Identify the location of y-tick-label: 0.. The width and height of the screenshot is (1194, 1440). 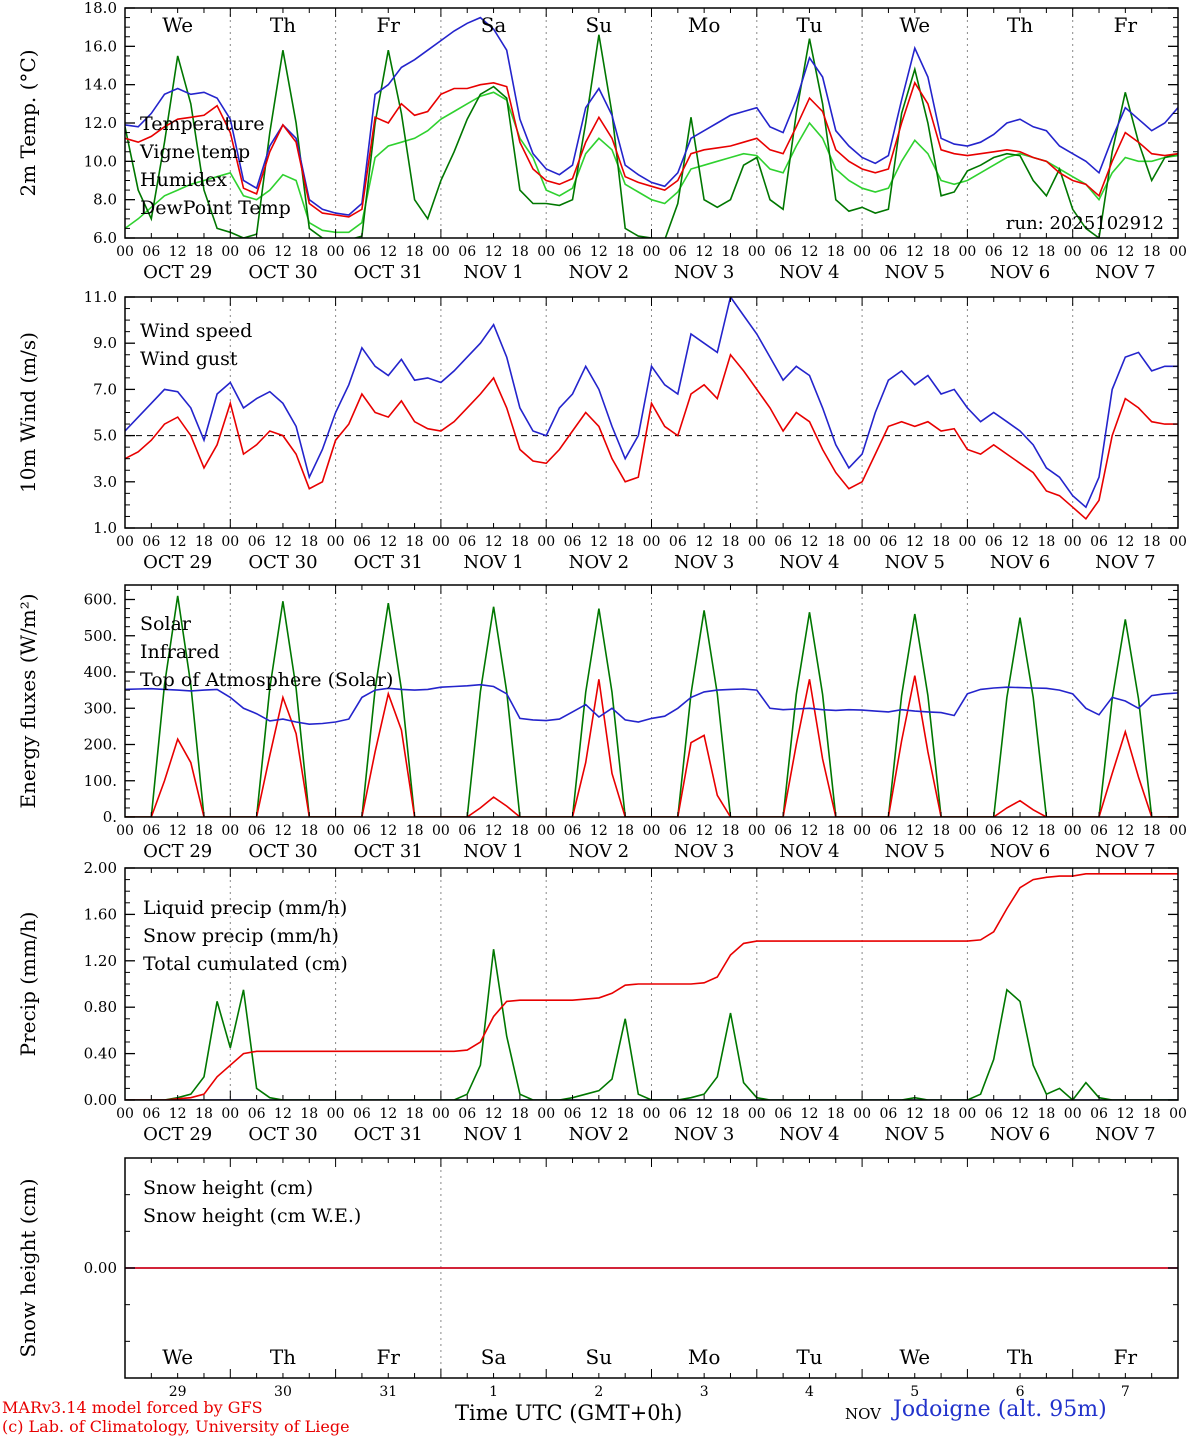
(110, 817).